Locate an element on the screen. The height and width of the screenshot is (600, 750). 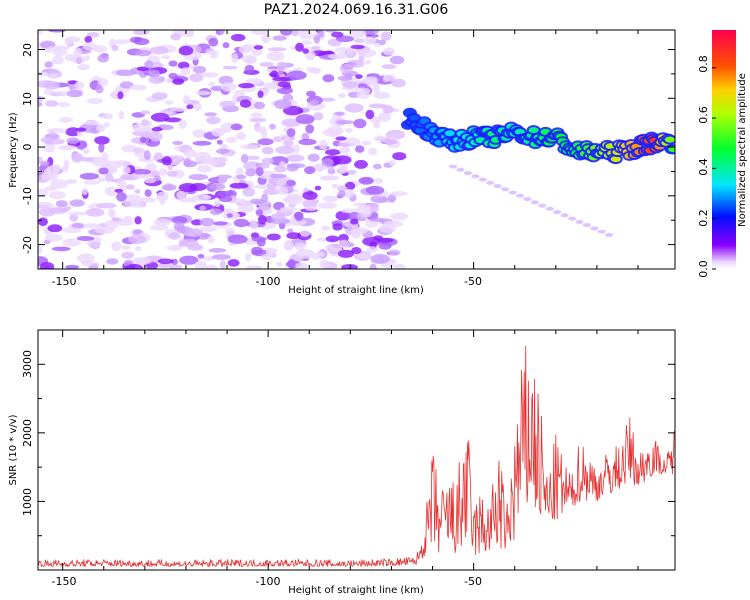
colorbar-gradient is located at coordinates (724, 149).